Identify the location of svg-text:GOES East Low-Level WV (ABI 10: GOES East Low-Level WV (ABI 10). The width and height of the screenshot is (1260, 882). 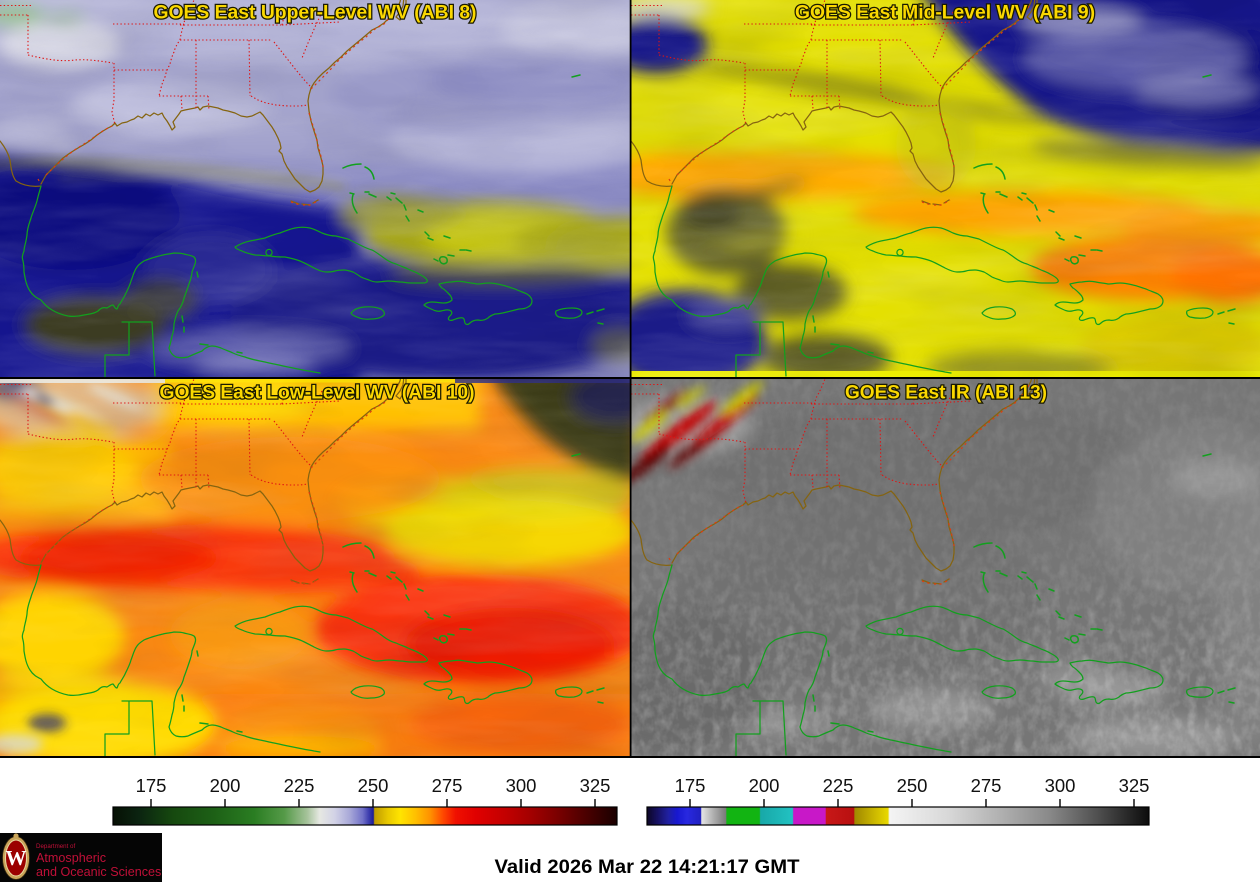
(317, 393).